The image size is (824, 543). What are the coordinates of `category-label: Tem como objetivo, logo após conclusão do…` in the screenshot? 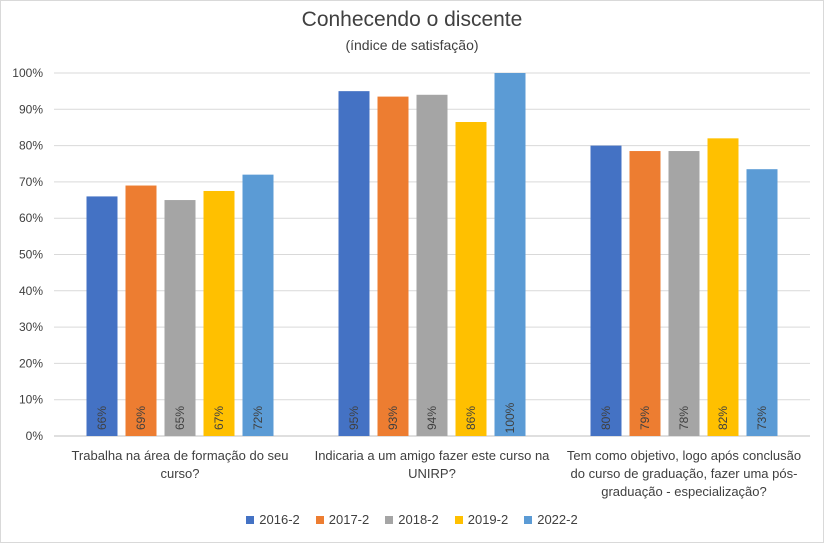 It's located at (684, 474).